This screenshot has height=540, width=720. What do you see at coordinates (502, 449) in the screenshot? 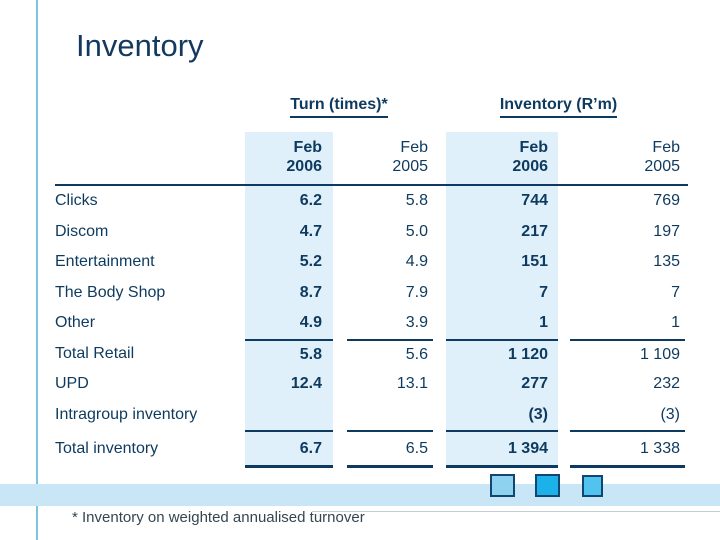
I see `inventory-feb2006-value: 1 394` at bounding box center [502, 449].